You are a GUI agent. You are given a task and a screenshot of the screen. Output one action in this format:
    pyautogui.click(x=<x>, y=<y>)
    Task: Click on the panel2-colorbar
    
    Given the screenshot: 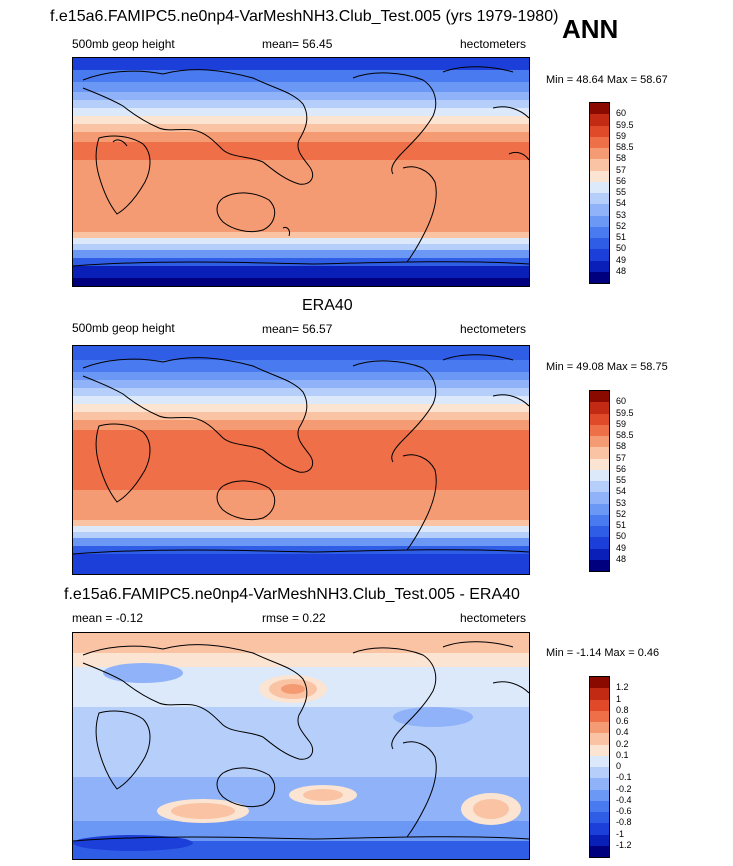 What is the action you would take?
    pyautogui.click(x=599, y=481)
    